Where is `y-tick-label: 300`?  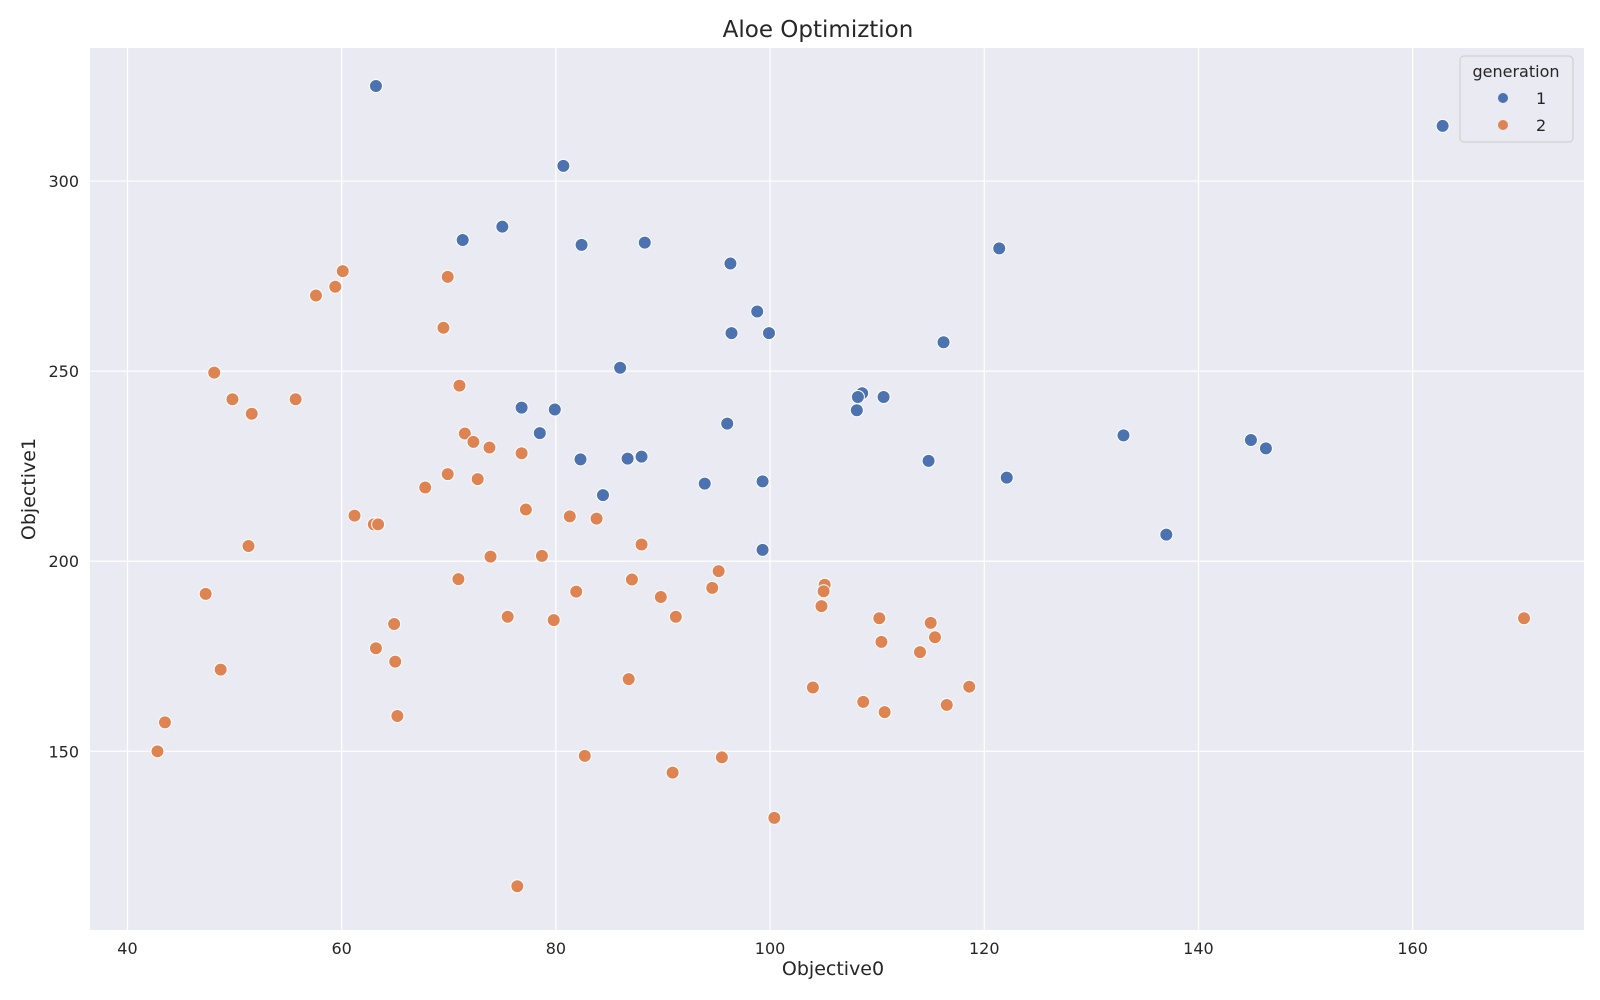 y-tick-label: 300 is located at coordinates (63, 181).